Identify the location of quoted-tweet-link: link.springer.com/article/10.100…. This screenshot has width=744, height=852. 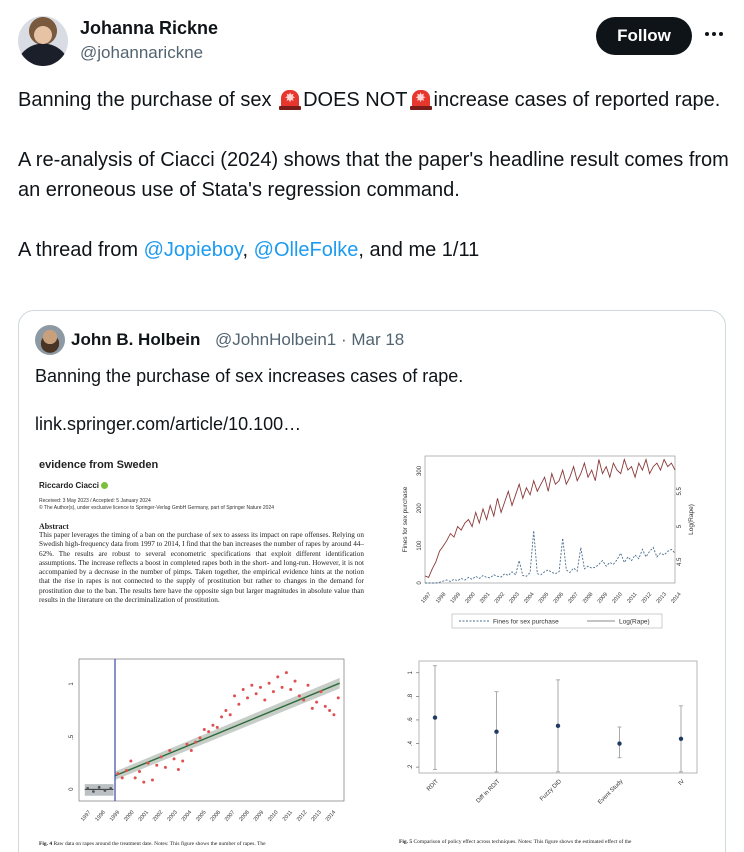
(168, 424).